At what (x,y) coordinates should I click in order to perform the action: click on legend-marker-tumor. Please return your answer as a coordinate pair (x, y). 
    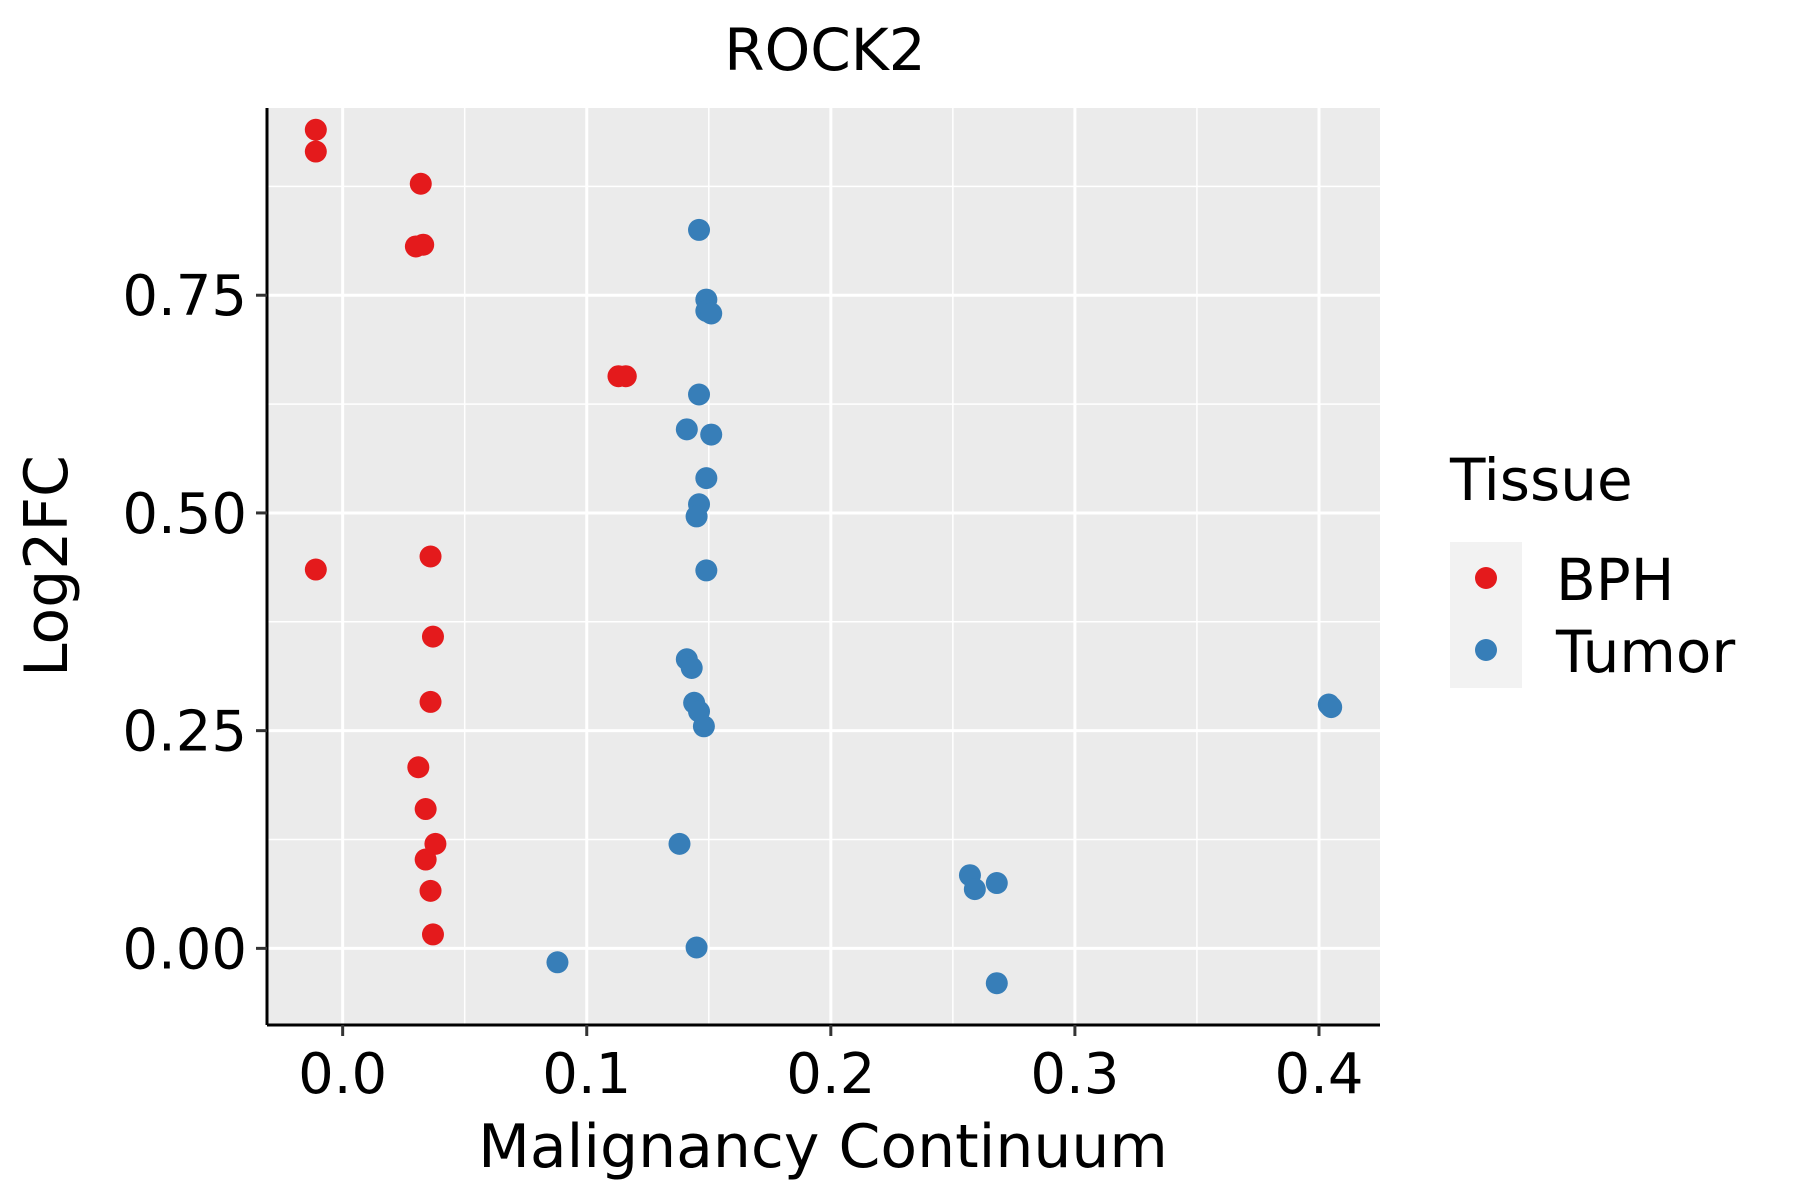
    Looking at the image, I should click on (1486, 650).